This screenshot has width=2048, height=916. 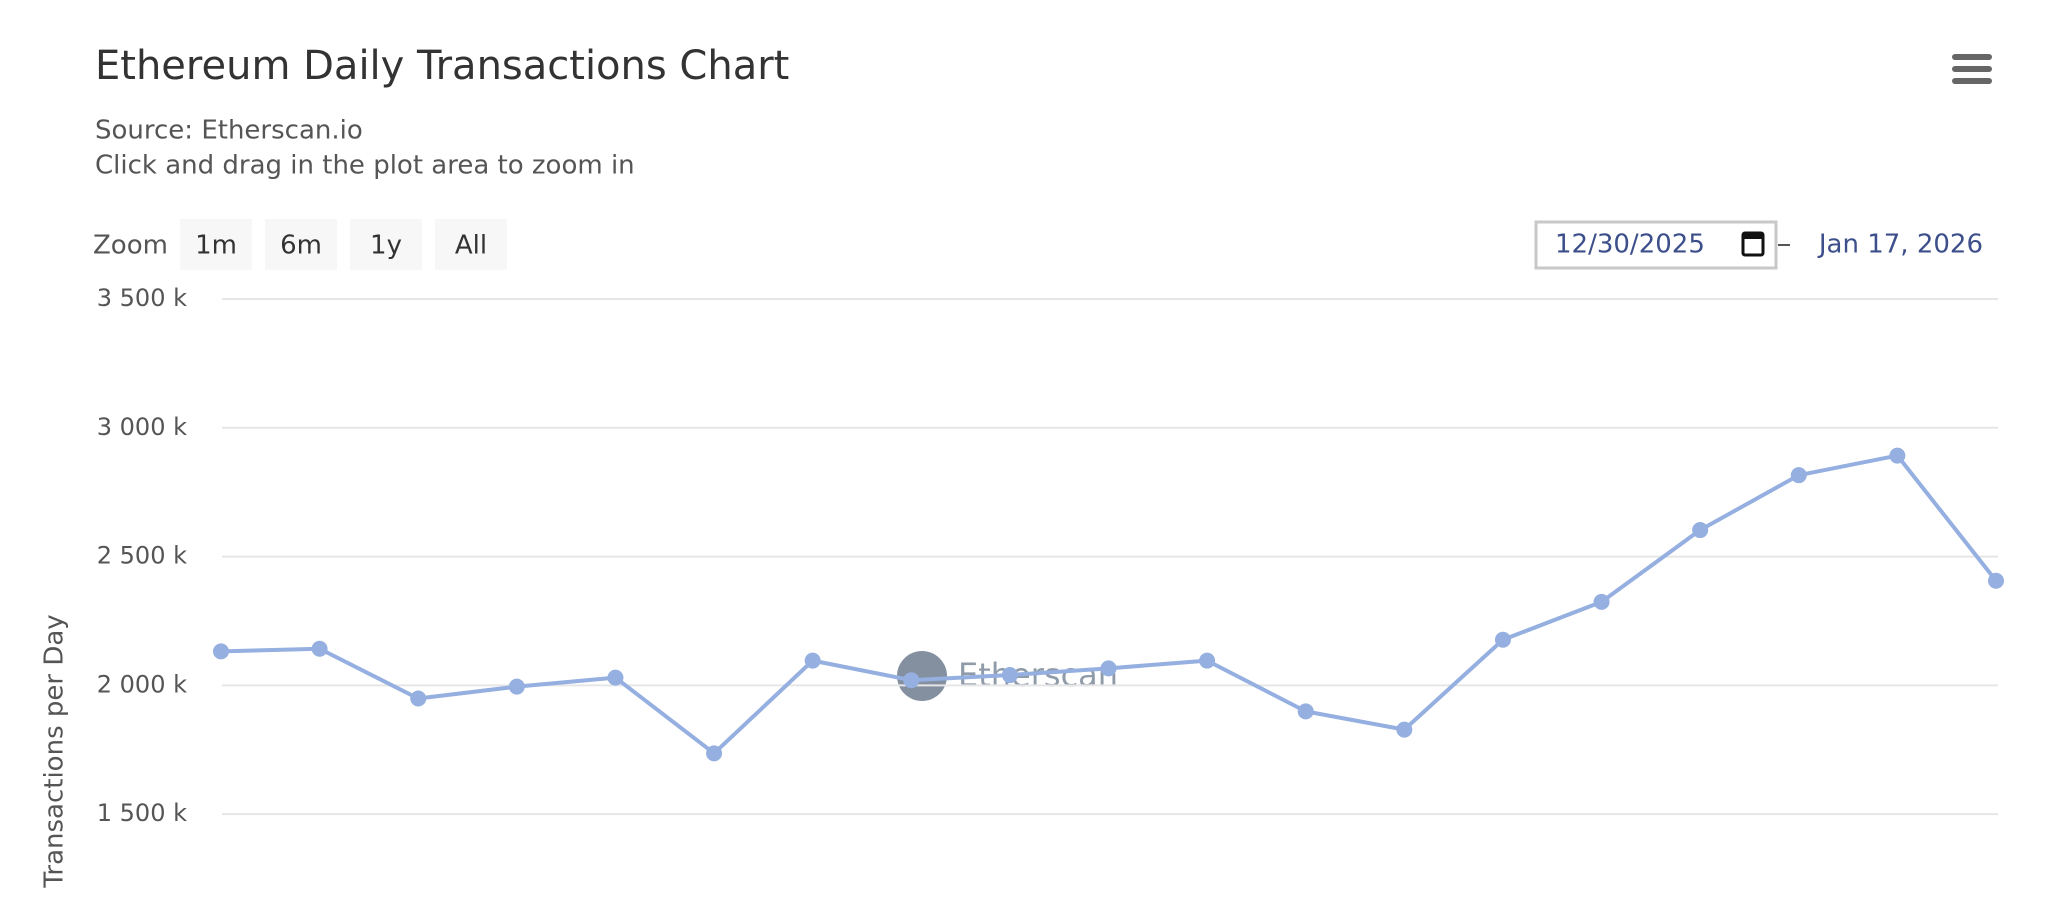 What do you see at coordinates (142, 684) in the screenshot?
I see `y-tick-label: 2 000 k` at bounding box center [142, 684].